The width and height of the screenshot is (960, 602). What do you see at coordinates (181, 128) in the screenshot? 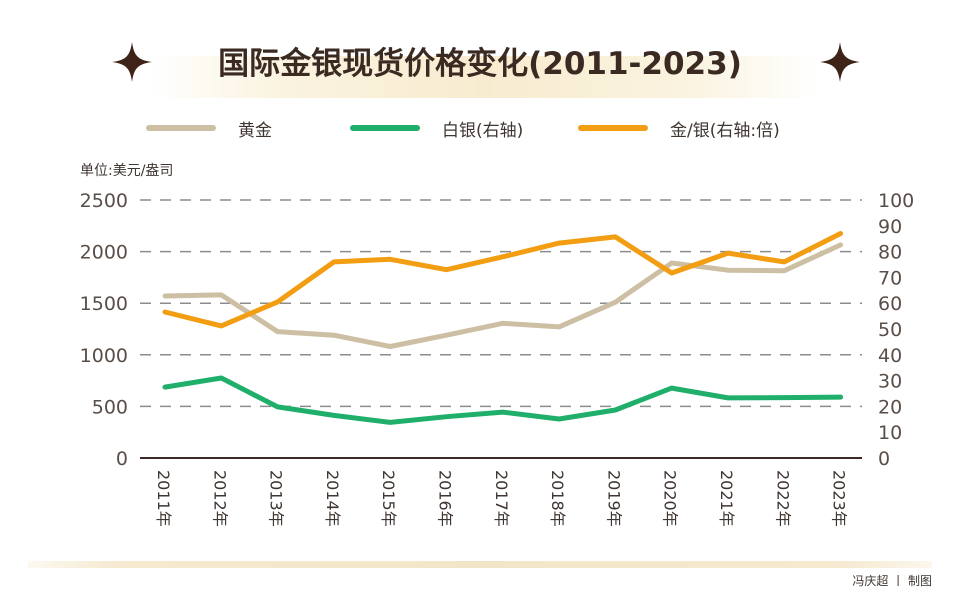
I see `legend-swatch-gold` at bounding box center [181, 128].